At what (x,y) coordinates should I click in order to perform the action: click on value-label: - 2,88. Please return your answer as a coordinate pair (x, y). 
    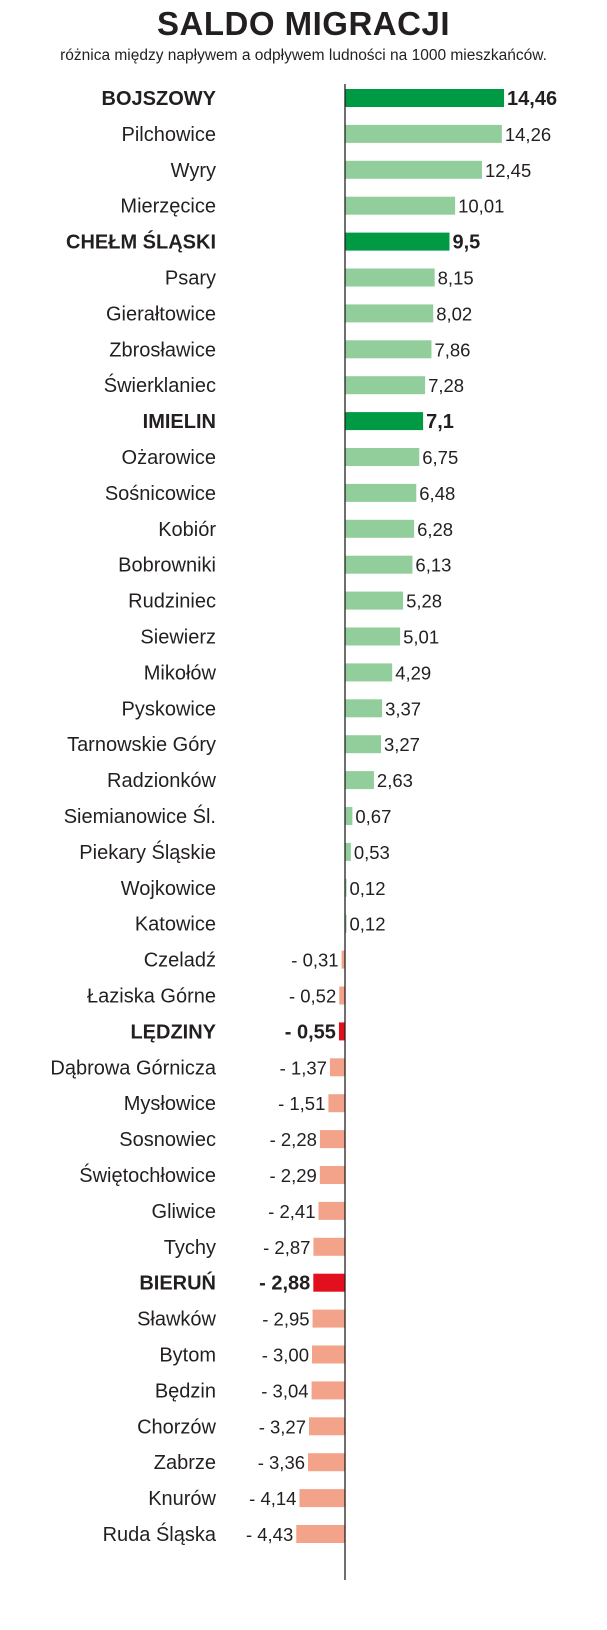
    Looking at the image, I should click on (284, 1284).